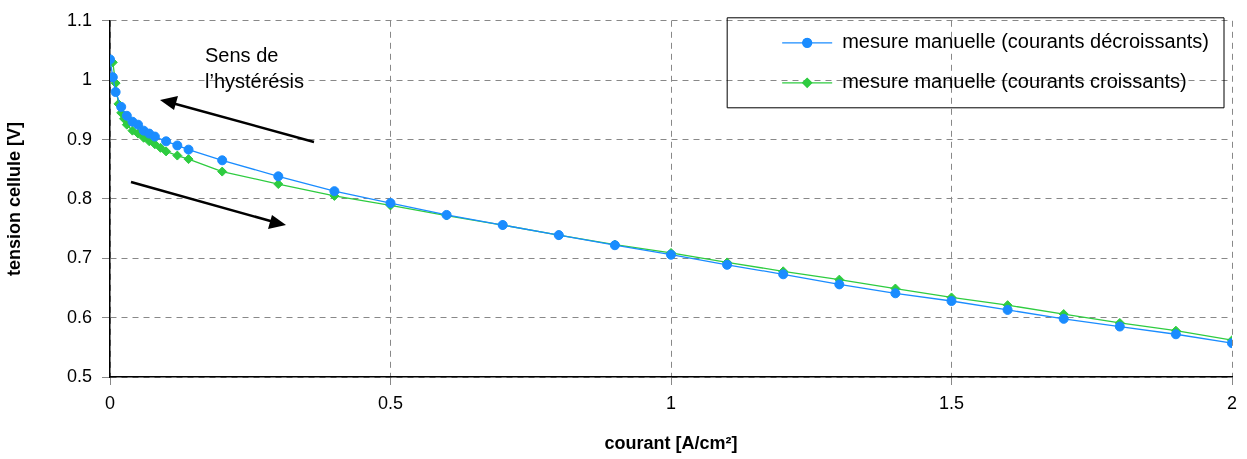 This screenshot has height=459, width=1247. I want to click on x-axis-title: courant [A/cm²], so click(671, 443).